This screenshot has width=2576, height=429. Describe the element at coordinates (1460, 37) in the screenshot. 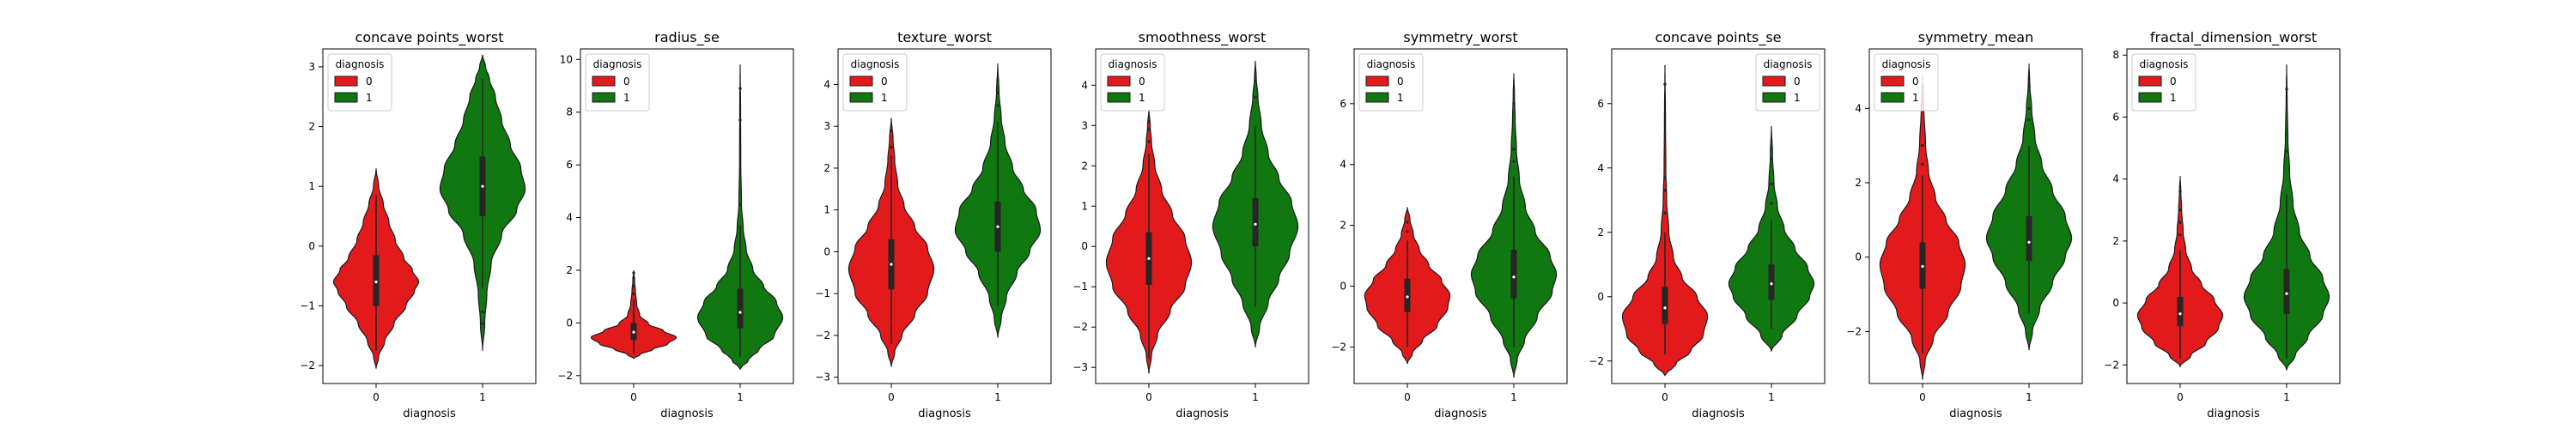

I see `chart-title: symmetry_worst` at that location.